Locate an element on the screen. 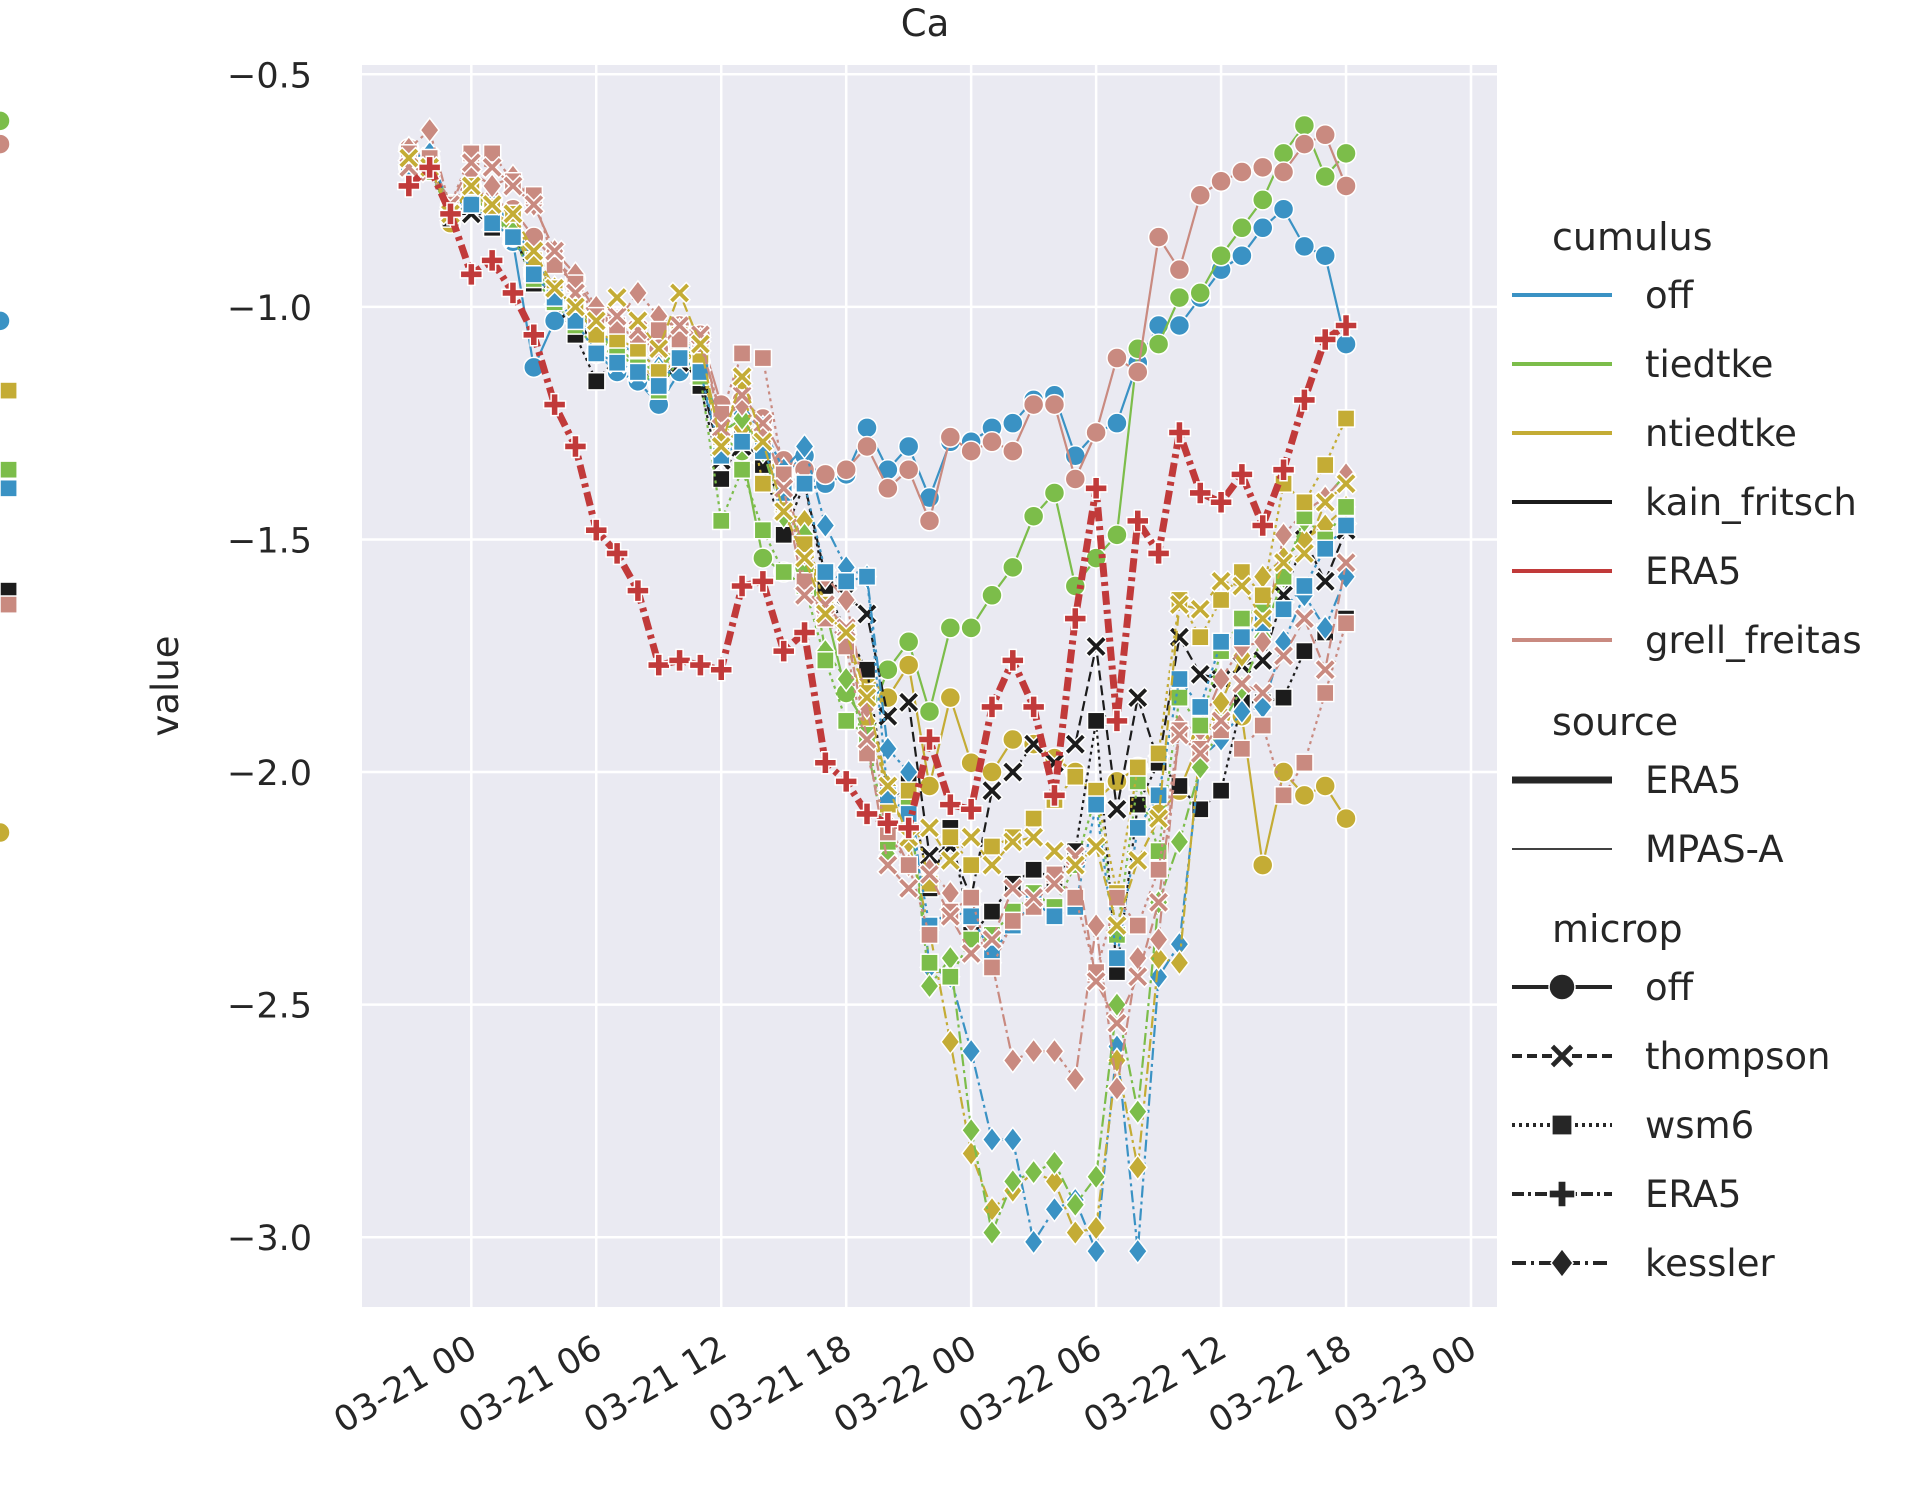 The image size is (1932, 1500). y-tick-label: −3.0 is located at coordinates (269, 1239).